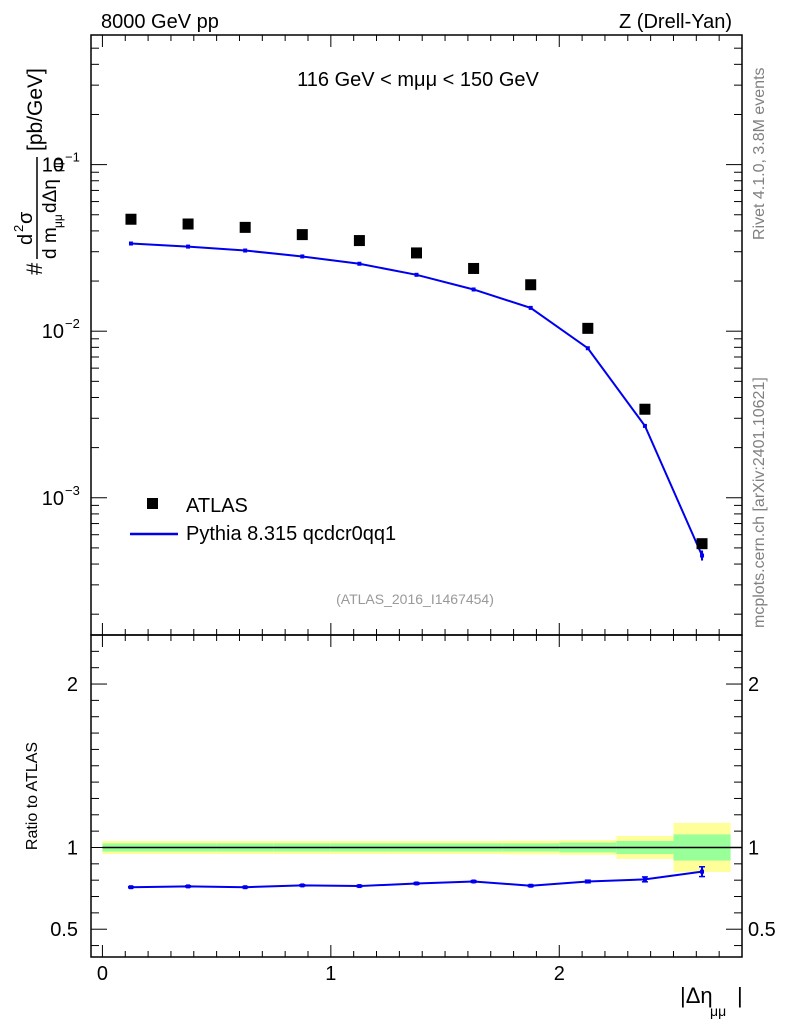 The height and width of the screenshot is (1024, 786). I want to click on main-ytick-exponent: −2, so click(72, 323).